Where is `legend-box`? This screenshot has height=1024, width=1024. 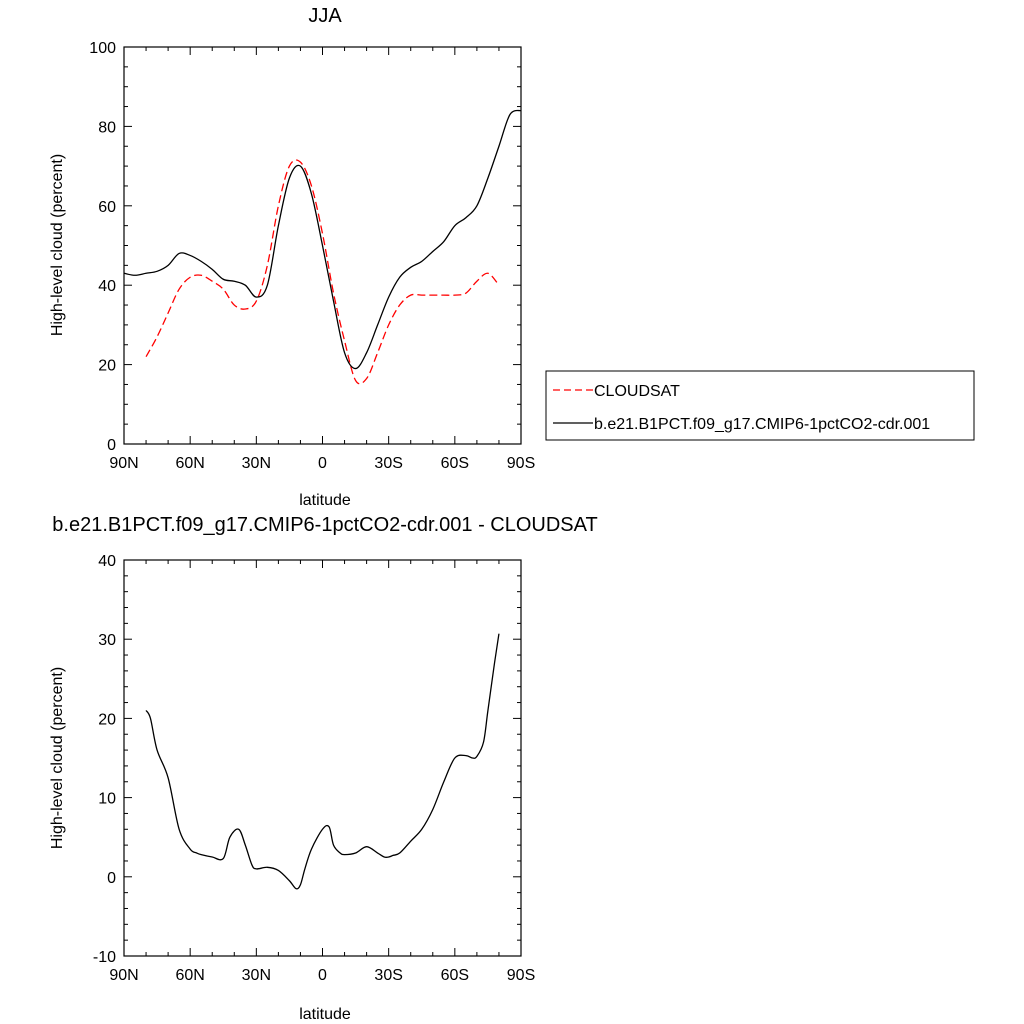 legend-box is located at coordinates (760, 405).